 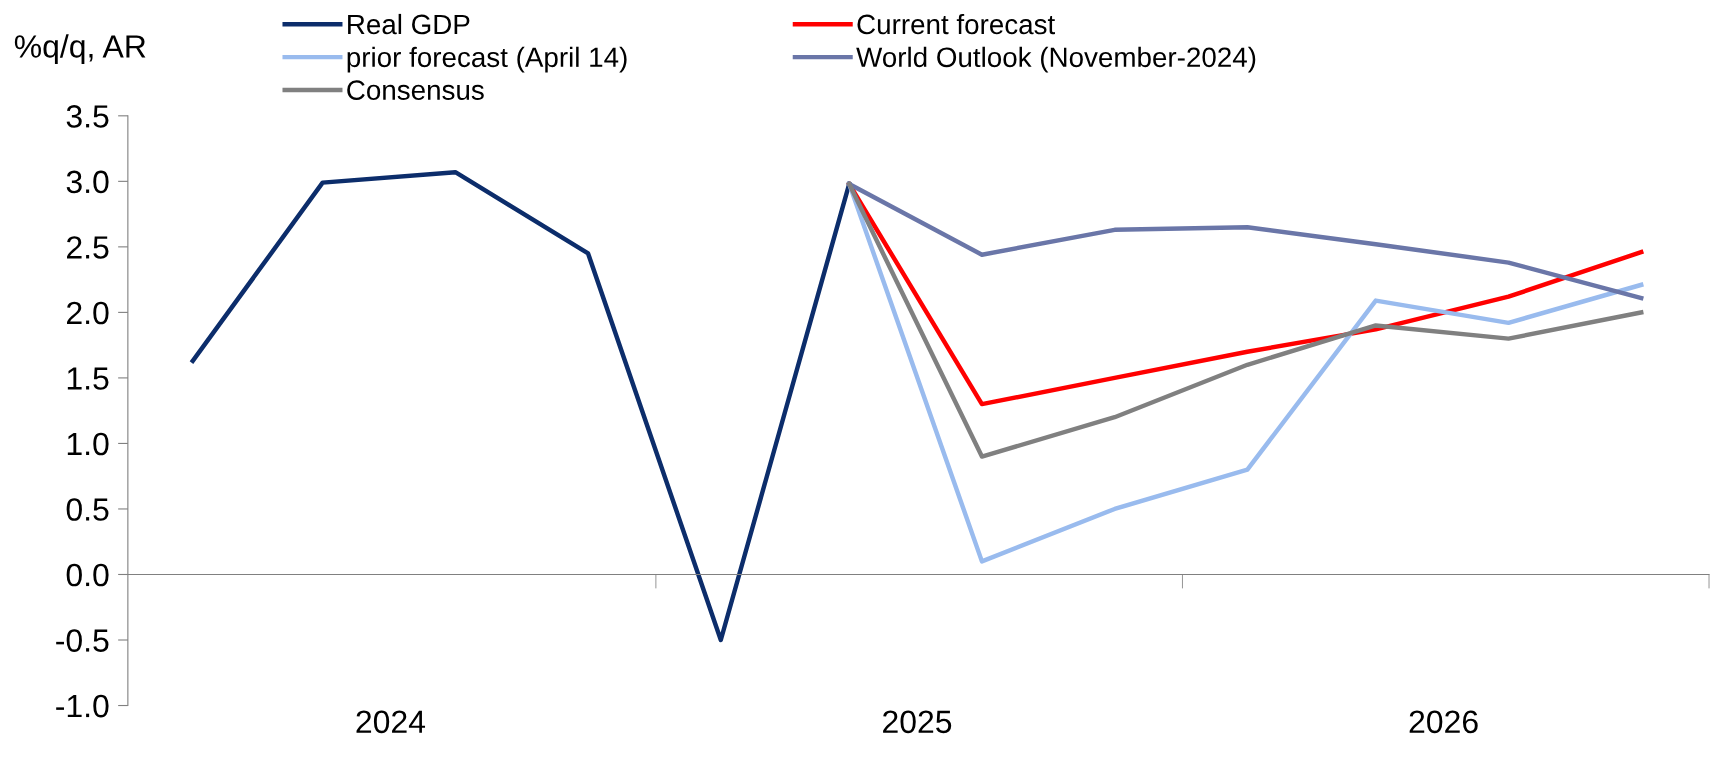 I want to click on y-tick-label: 0.5, so click(x=87, y=509).